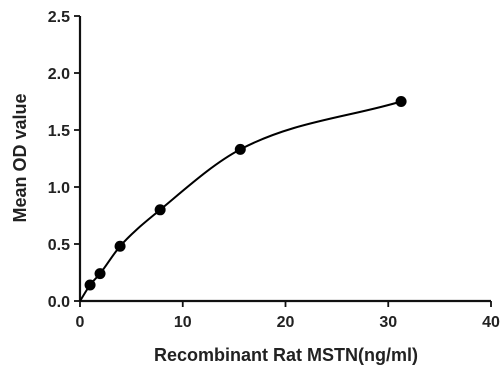 This screenshot has height=371, width=504. Describe the element at coordinates (183, 322) in the screenshot. I see `x-tick-label: 10` at that location.